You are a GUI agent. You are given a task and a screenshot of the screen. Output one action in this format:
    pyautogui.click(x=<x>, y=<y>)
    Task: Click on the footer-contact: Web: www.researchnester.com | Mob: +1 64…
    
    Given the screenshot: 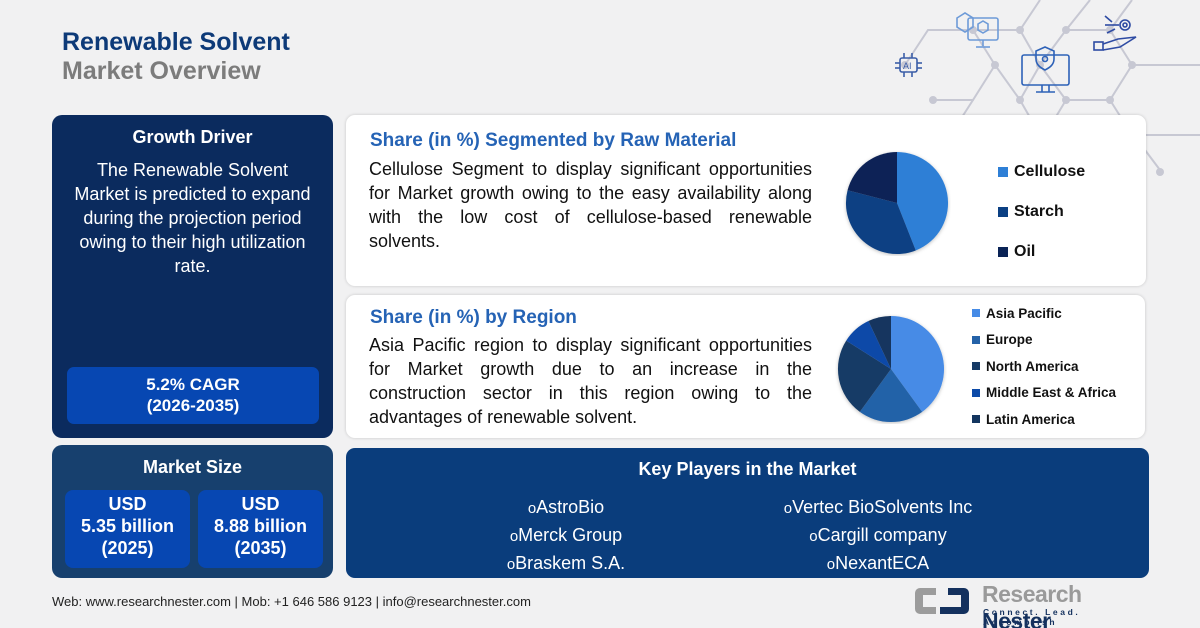 What is the action you would take?
    pyautogui.click(x=291, y=601)
    